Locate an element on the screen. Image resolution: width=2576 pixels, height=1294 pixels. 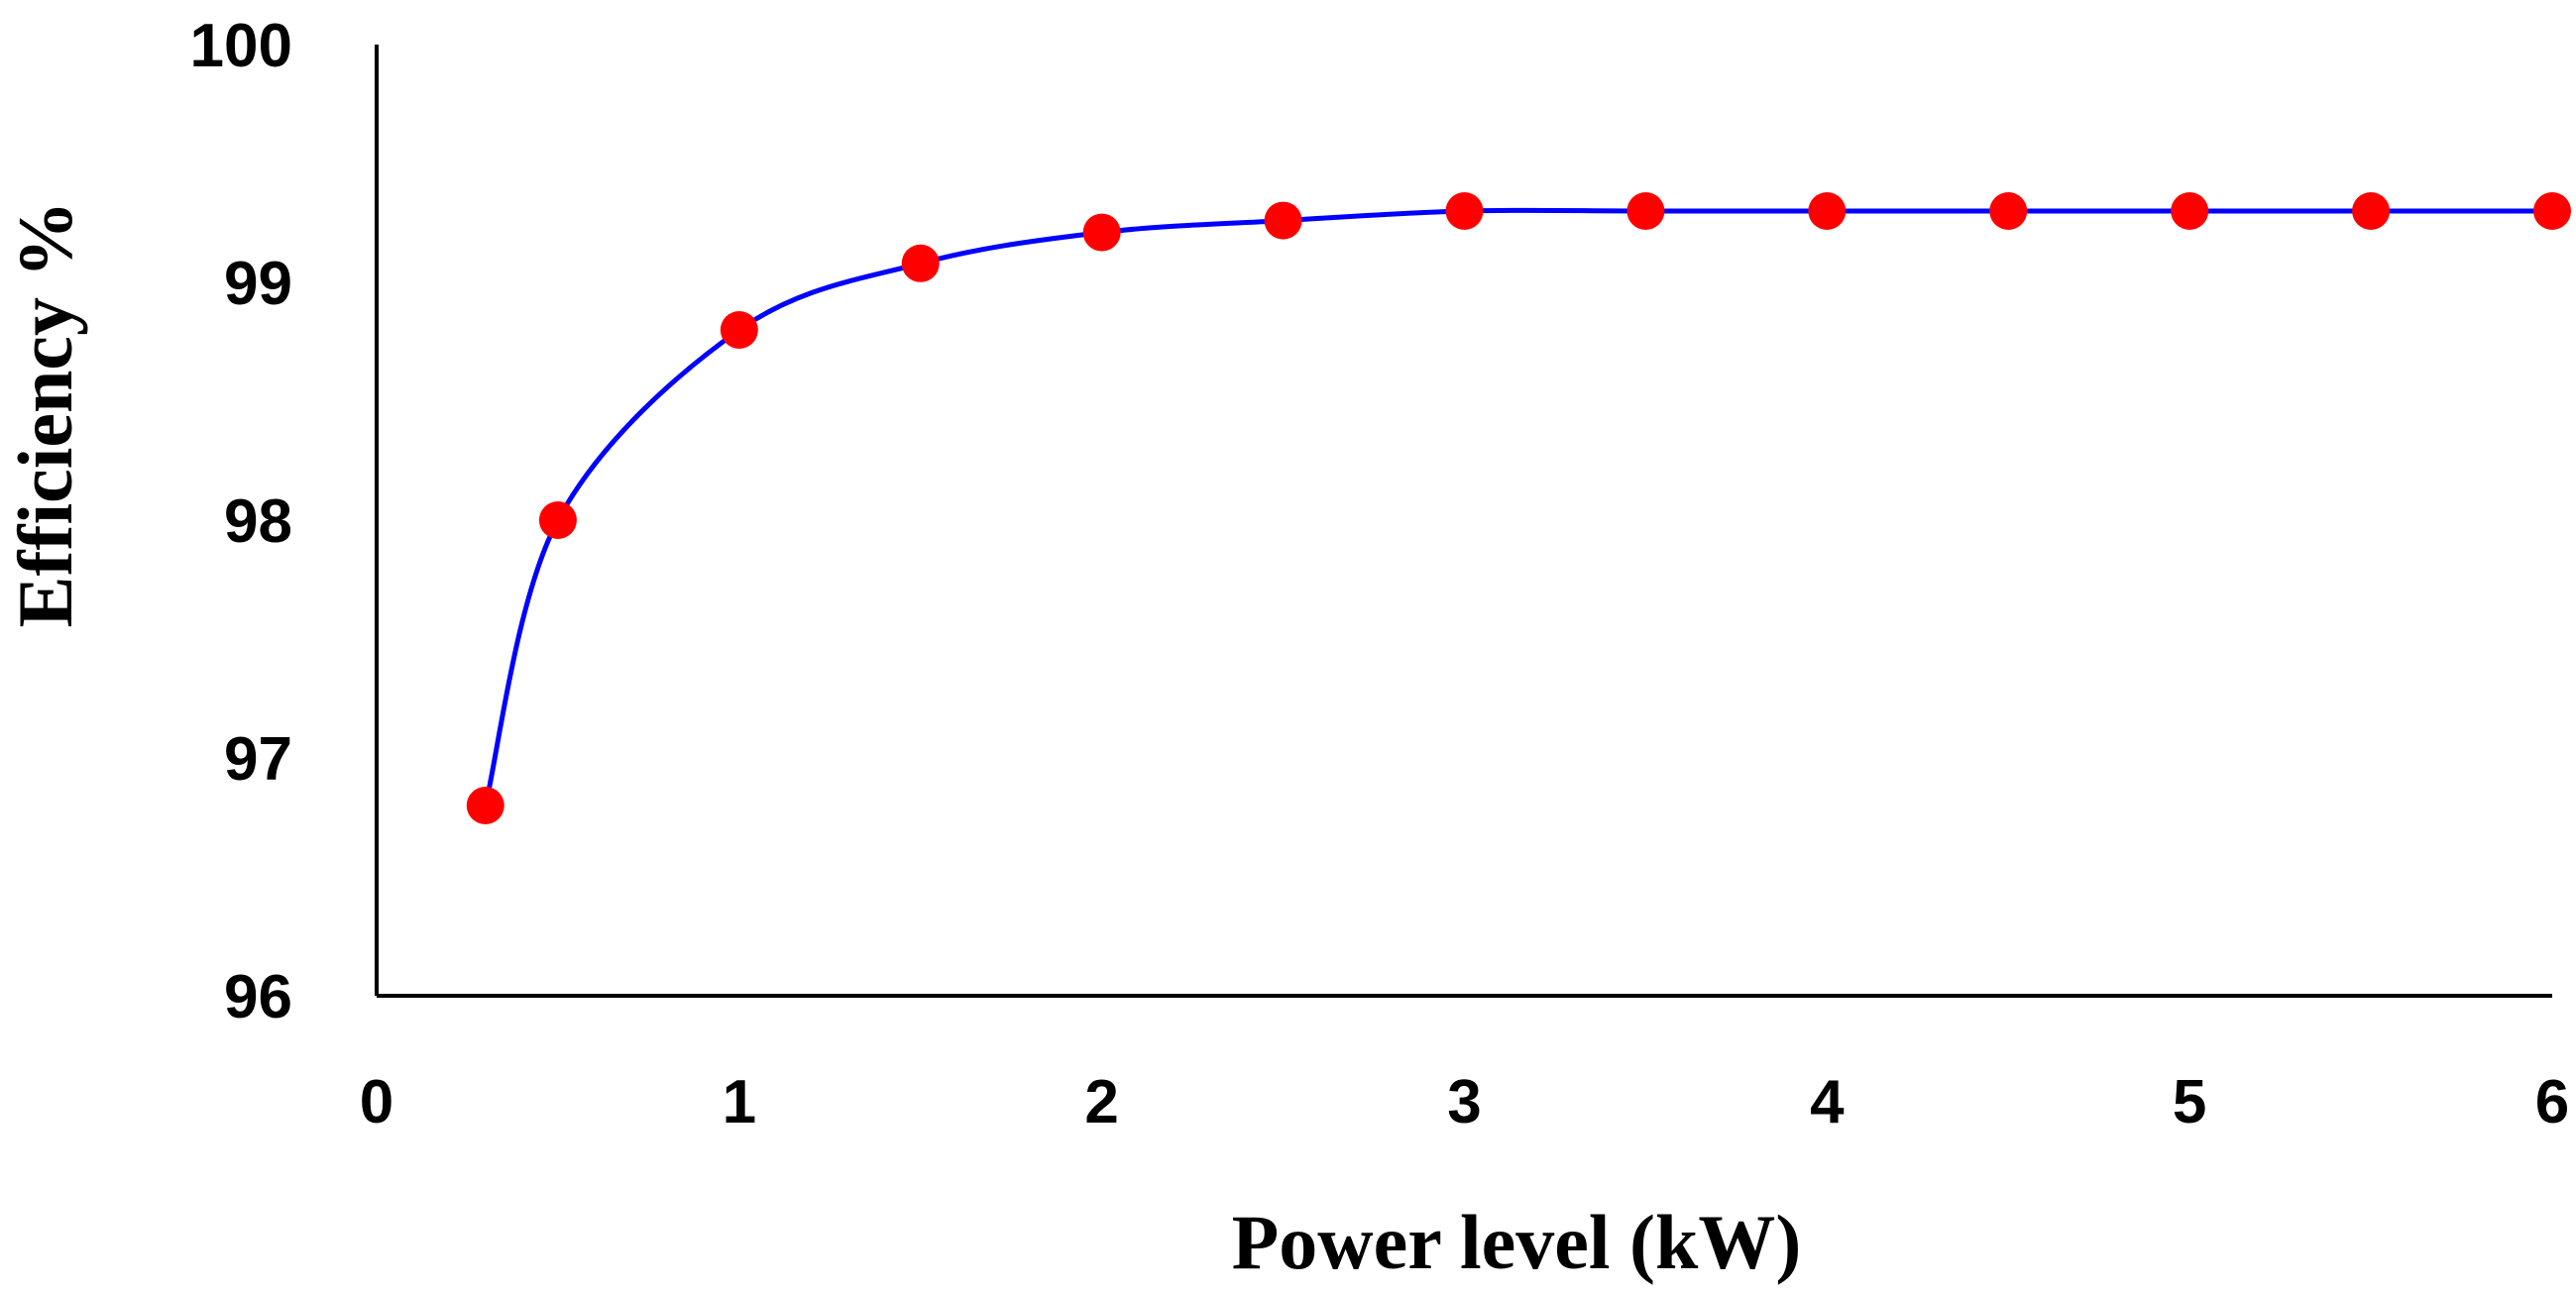
y-tick-label: 100 is located at coordinates (241, 46).